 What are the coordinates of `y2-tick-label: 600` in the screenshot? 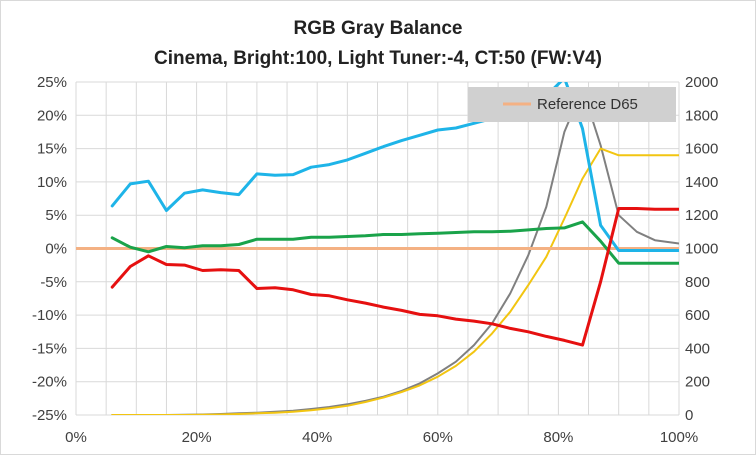 It's located at (697, 315).